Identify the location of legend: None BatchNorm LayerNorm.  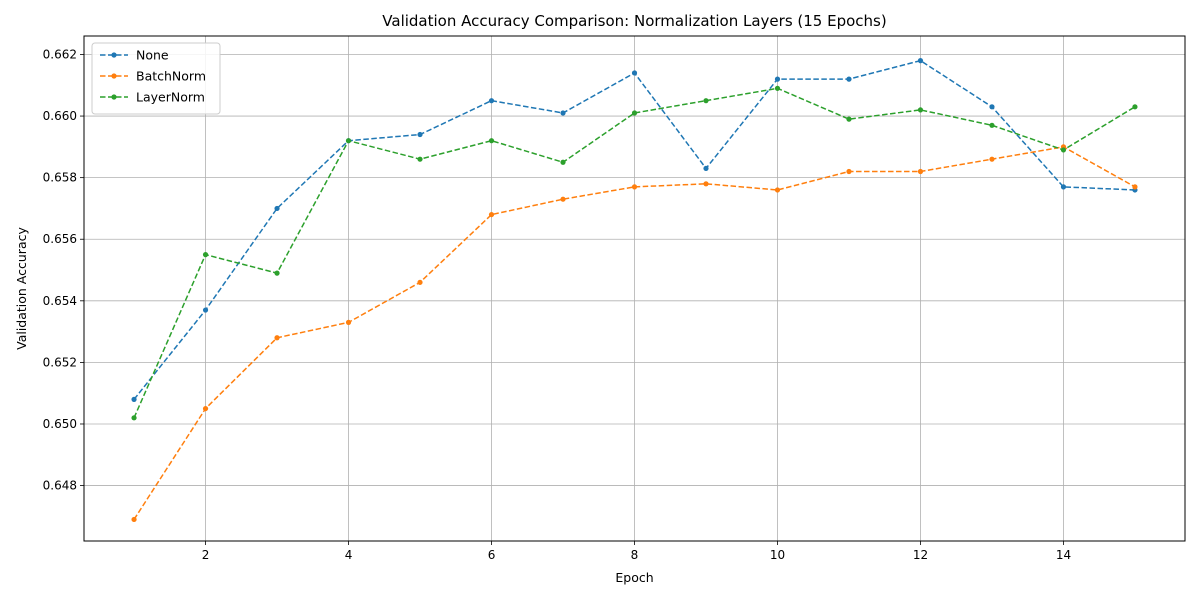
(156, 78).